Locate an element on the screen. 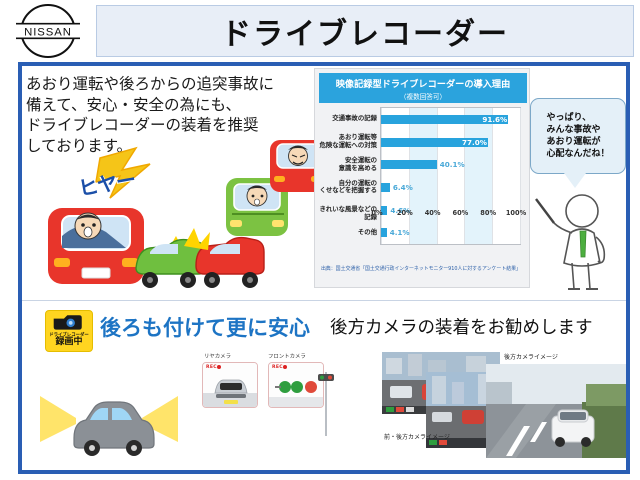 This screenshot has height=480, width=640. chart-x-tick: 60% is located at coordinates (460, 213).